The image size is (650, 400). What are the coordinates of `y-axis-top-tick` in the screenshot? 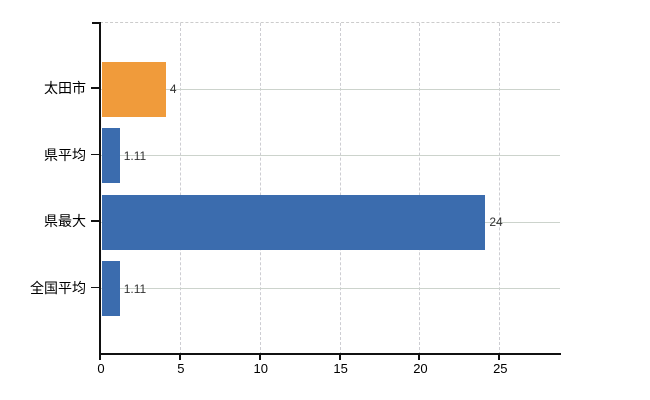 It's located at (96, 23).